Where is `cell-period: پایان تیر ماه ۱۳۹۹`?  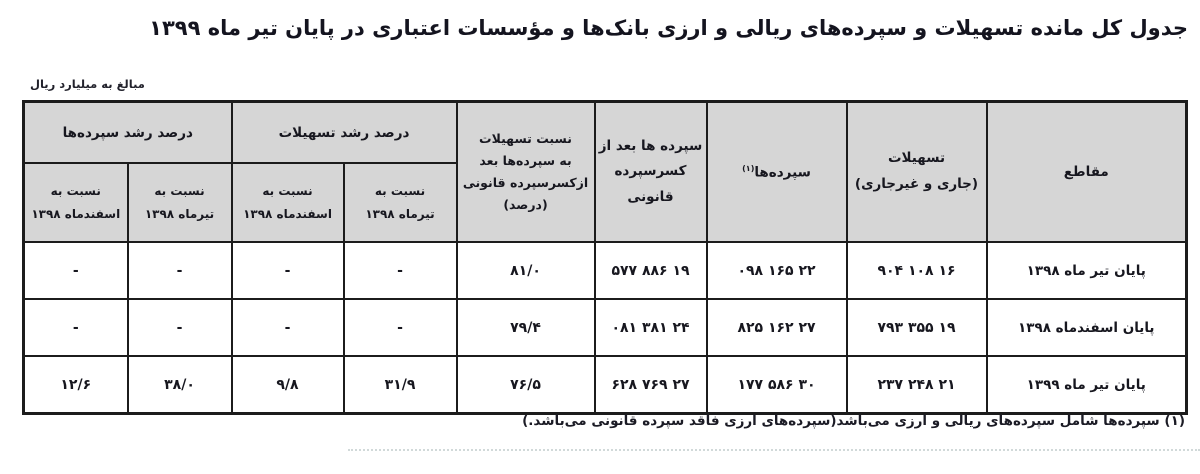
cell-period: پایان تیر ماه ۱۳۹۹ is located at coordinates (1086, 385).